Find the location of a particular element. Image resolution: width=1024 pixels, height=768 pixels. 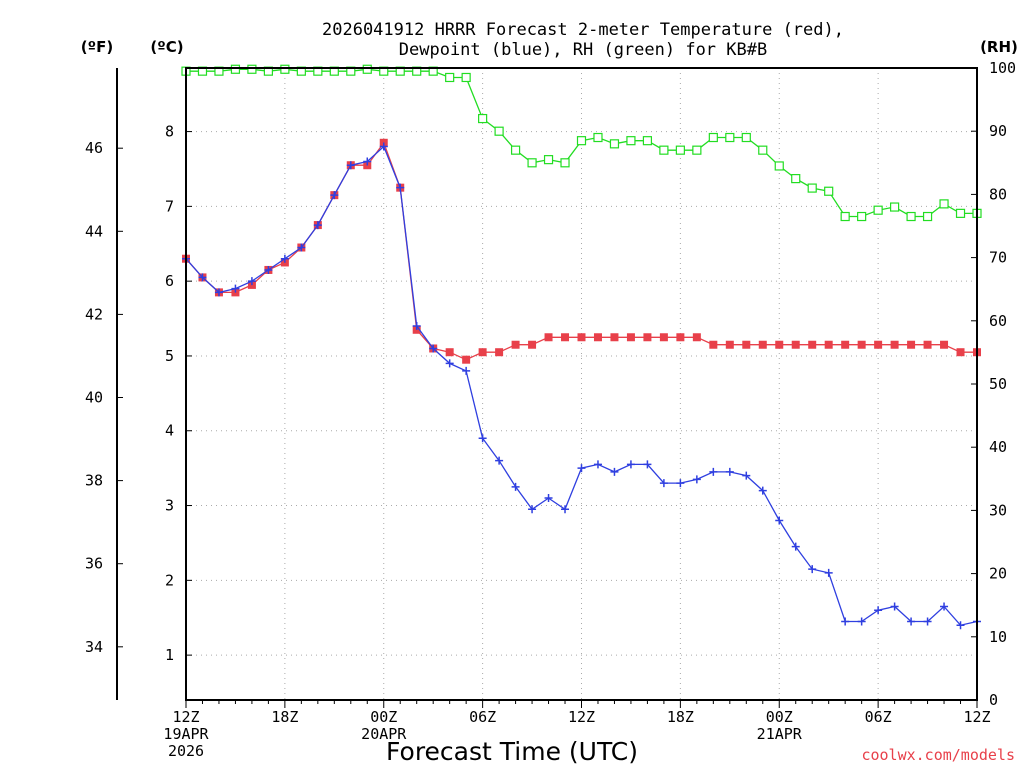

x-tick-label: 19APR is located at coordinates (186, 734).